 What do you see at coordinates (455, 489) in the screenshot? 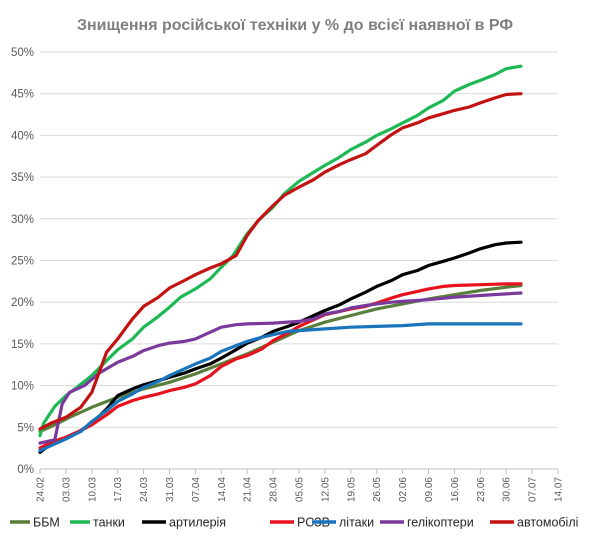
I see `x-tick-label: 16.06` at bounding box center [455, 489].